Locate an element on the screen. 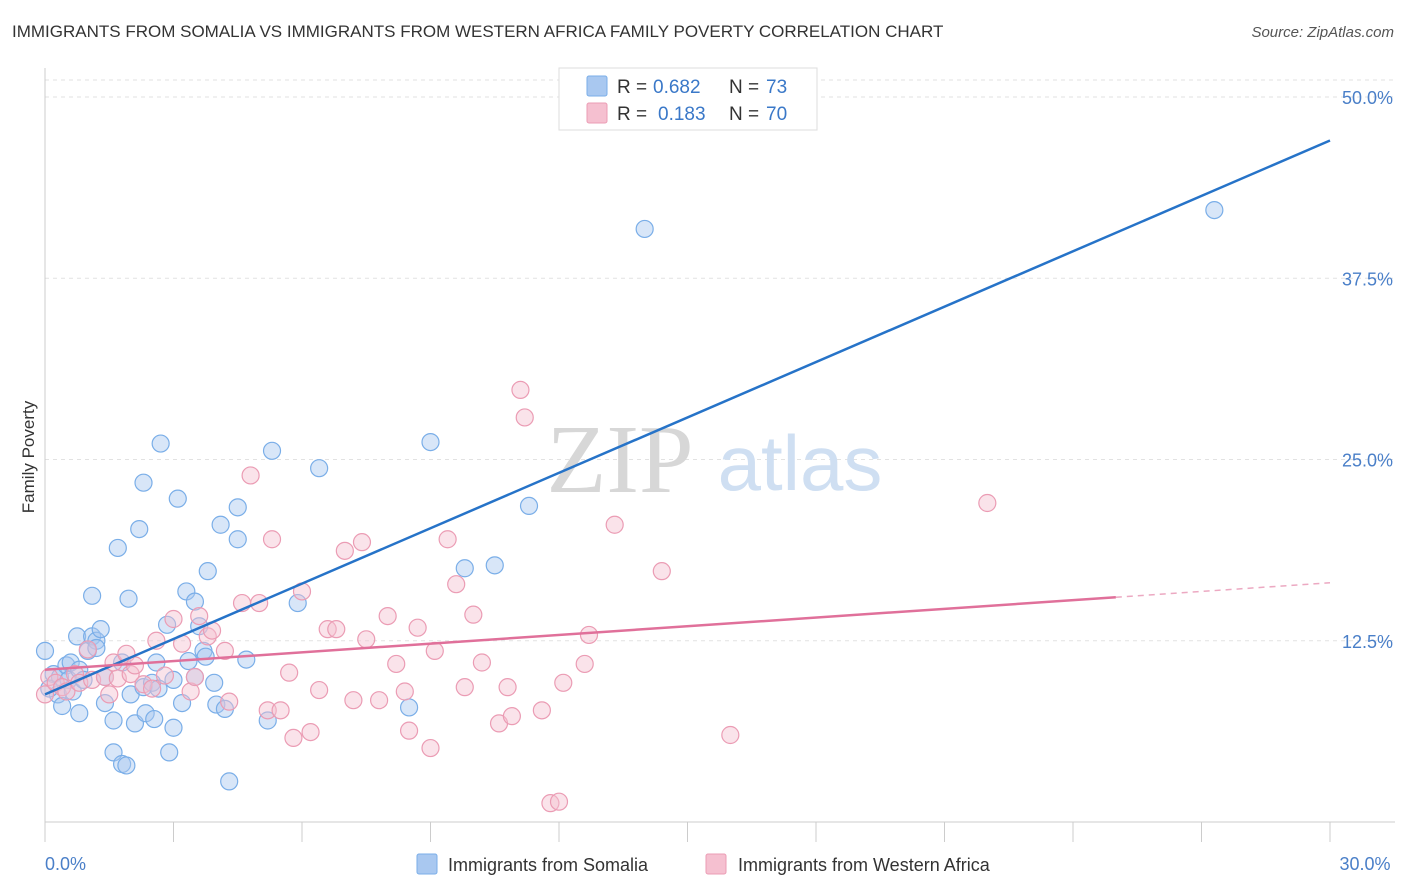  stats-n-label-western-africa: N = is located at coordinates (744, 114).